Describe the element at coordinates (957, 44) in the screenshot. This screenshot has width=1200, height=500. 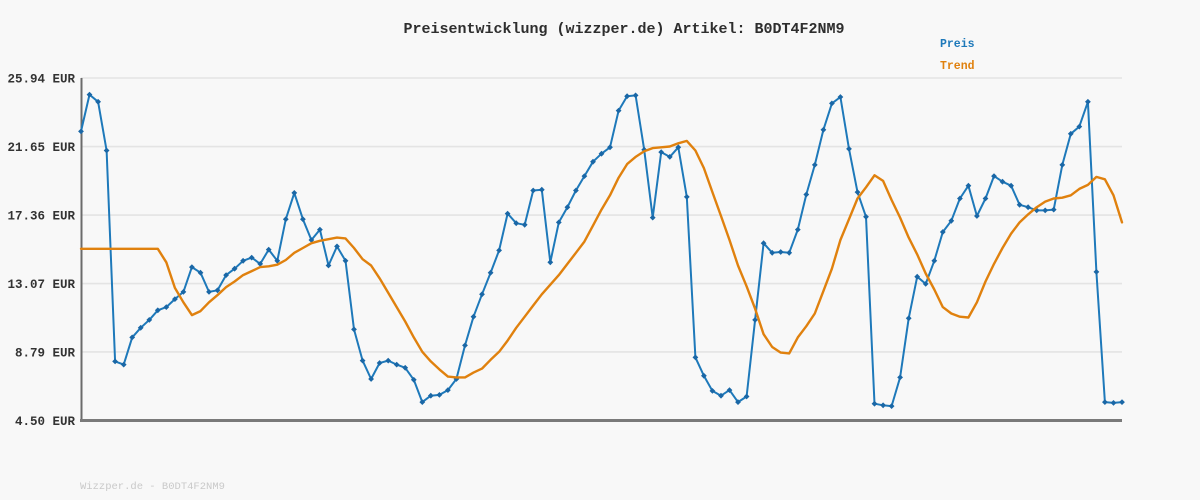
I see `legend-item-preis: Preis` at that location.